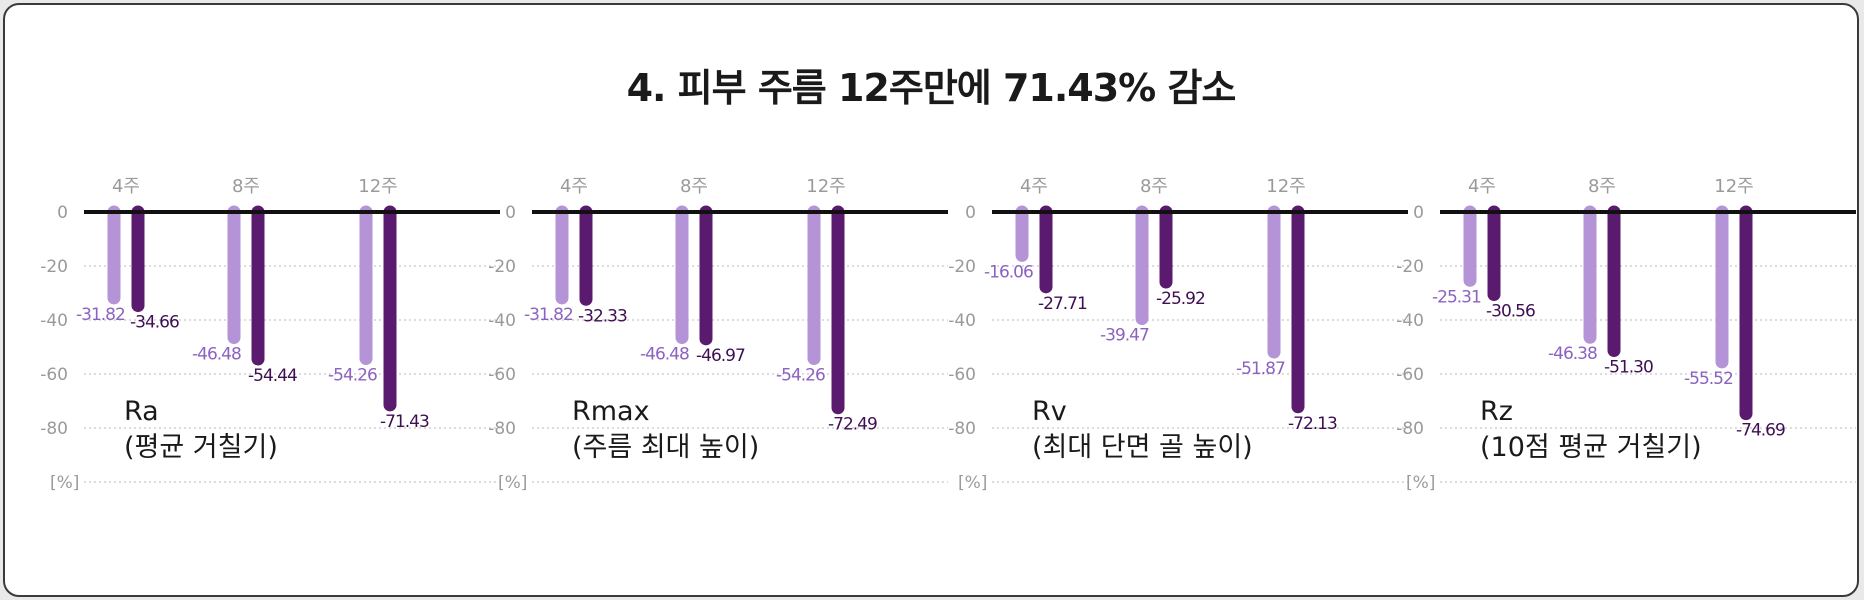 This screenshot has width=1864, height=600. What do you see at coordinates (665, 447) in the screenshot?
I see `metric-description: (주름 최대 높이)` at bounding box center [665, 447].